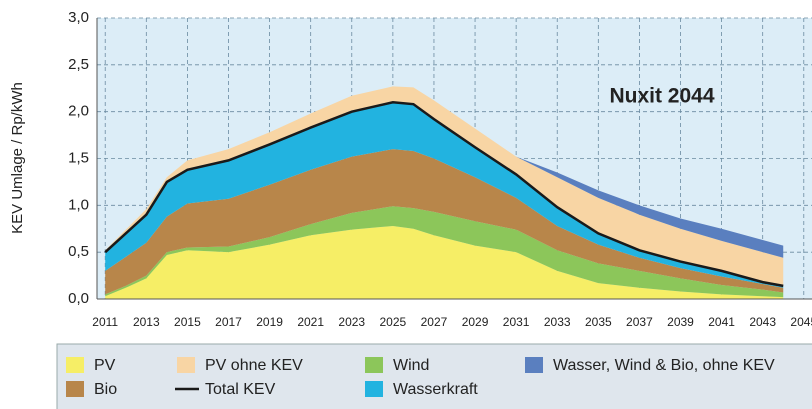 This screenshot has width=812, height=409. What do you see at coordinates (721, 322) in the screenshot?
I see `x-tick-label: 2041` at bounding box center [721, 322].